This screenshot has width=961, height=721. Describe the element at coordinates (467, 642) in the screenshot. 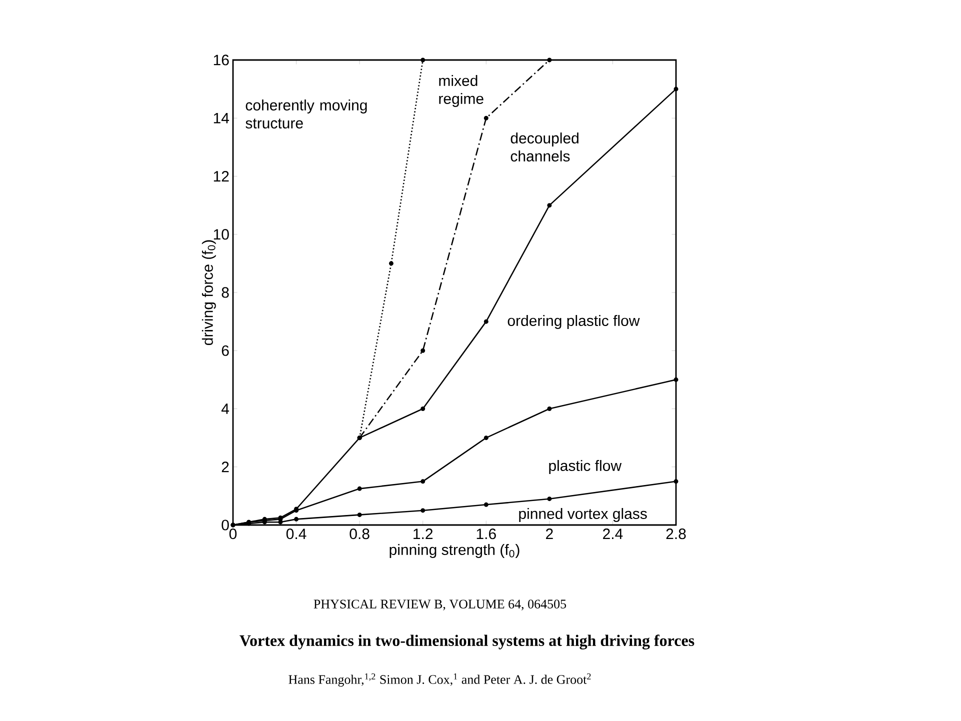

I see `text: Vortex dynamics in two-dimensional systems at high driving forces` at that location.